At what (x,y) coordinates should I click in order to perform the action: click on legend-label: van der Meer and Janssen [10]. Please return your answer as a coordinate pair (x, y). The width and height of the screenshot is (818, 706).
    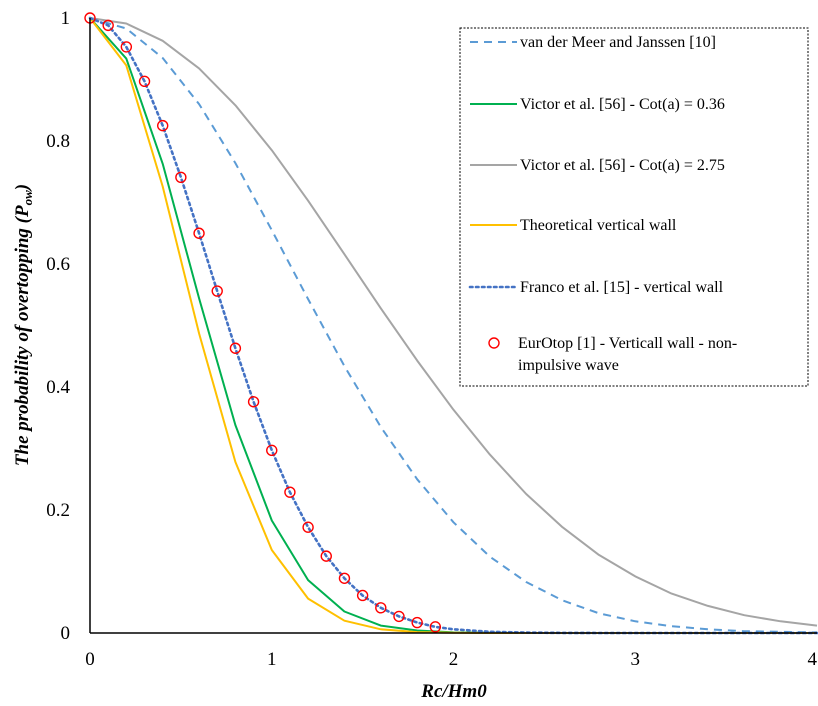
    Looking at the image, I should click on (618, 42).